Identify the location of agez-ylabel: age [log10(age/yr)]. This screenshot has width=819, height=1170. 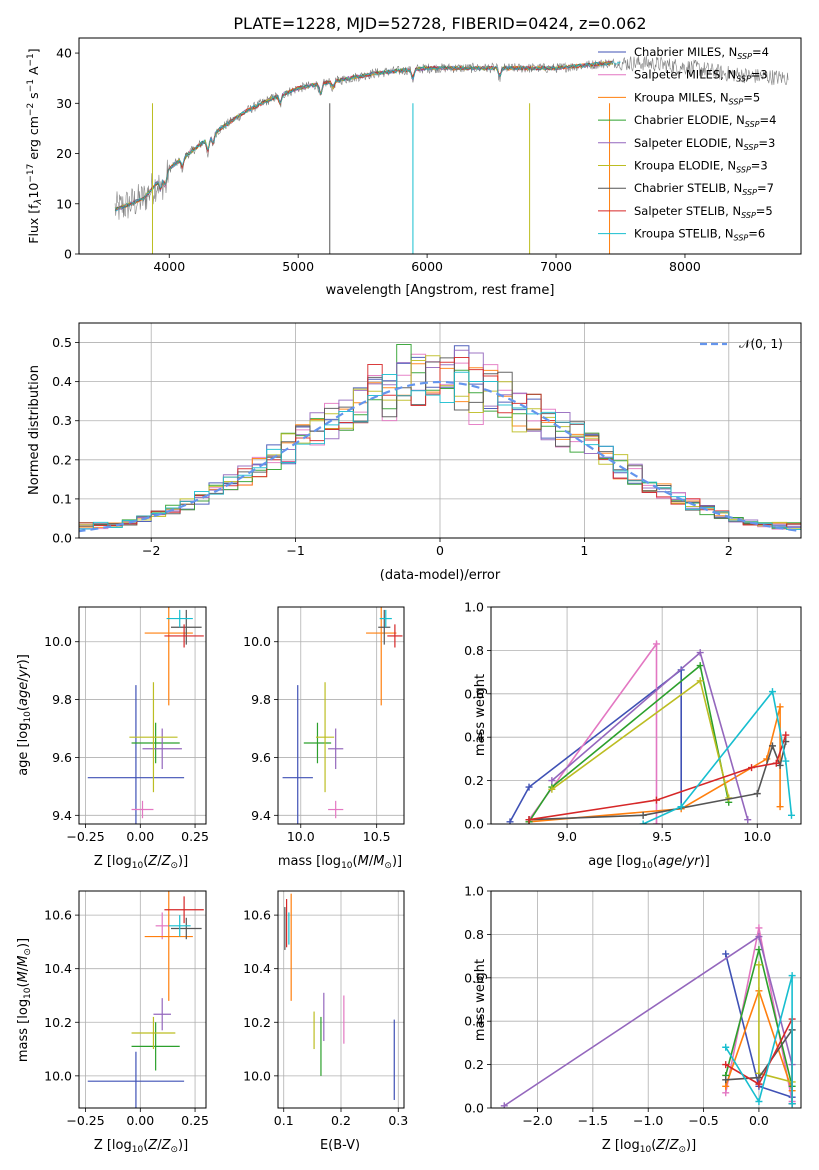
(24, 715).